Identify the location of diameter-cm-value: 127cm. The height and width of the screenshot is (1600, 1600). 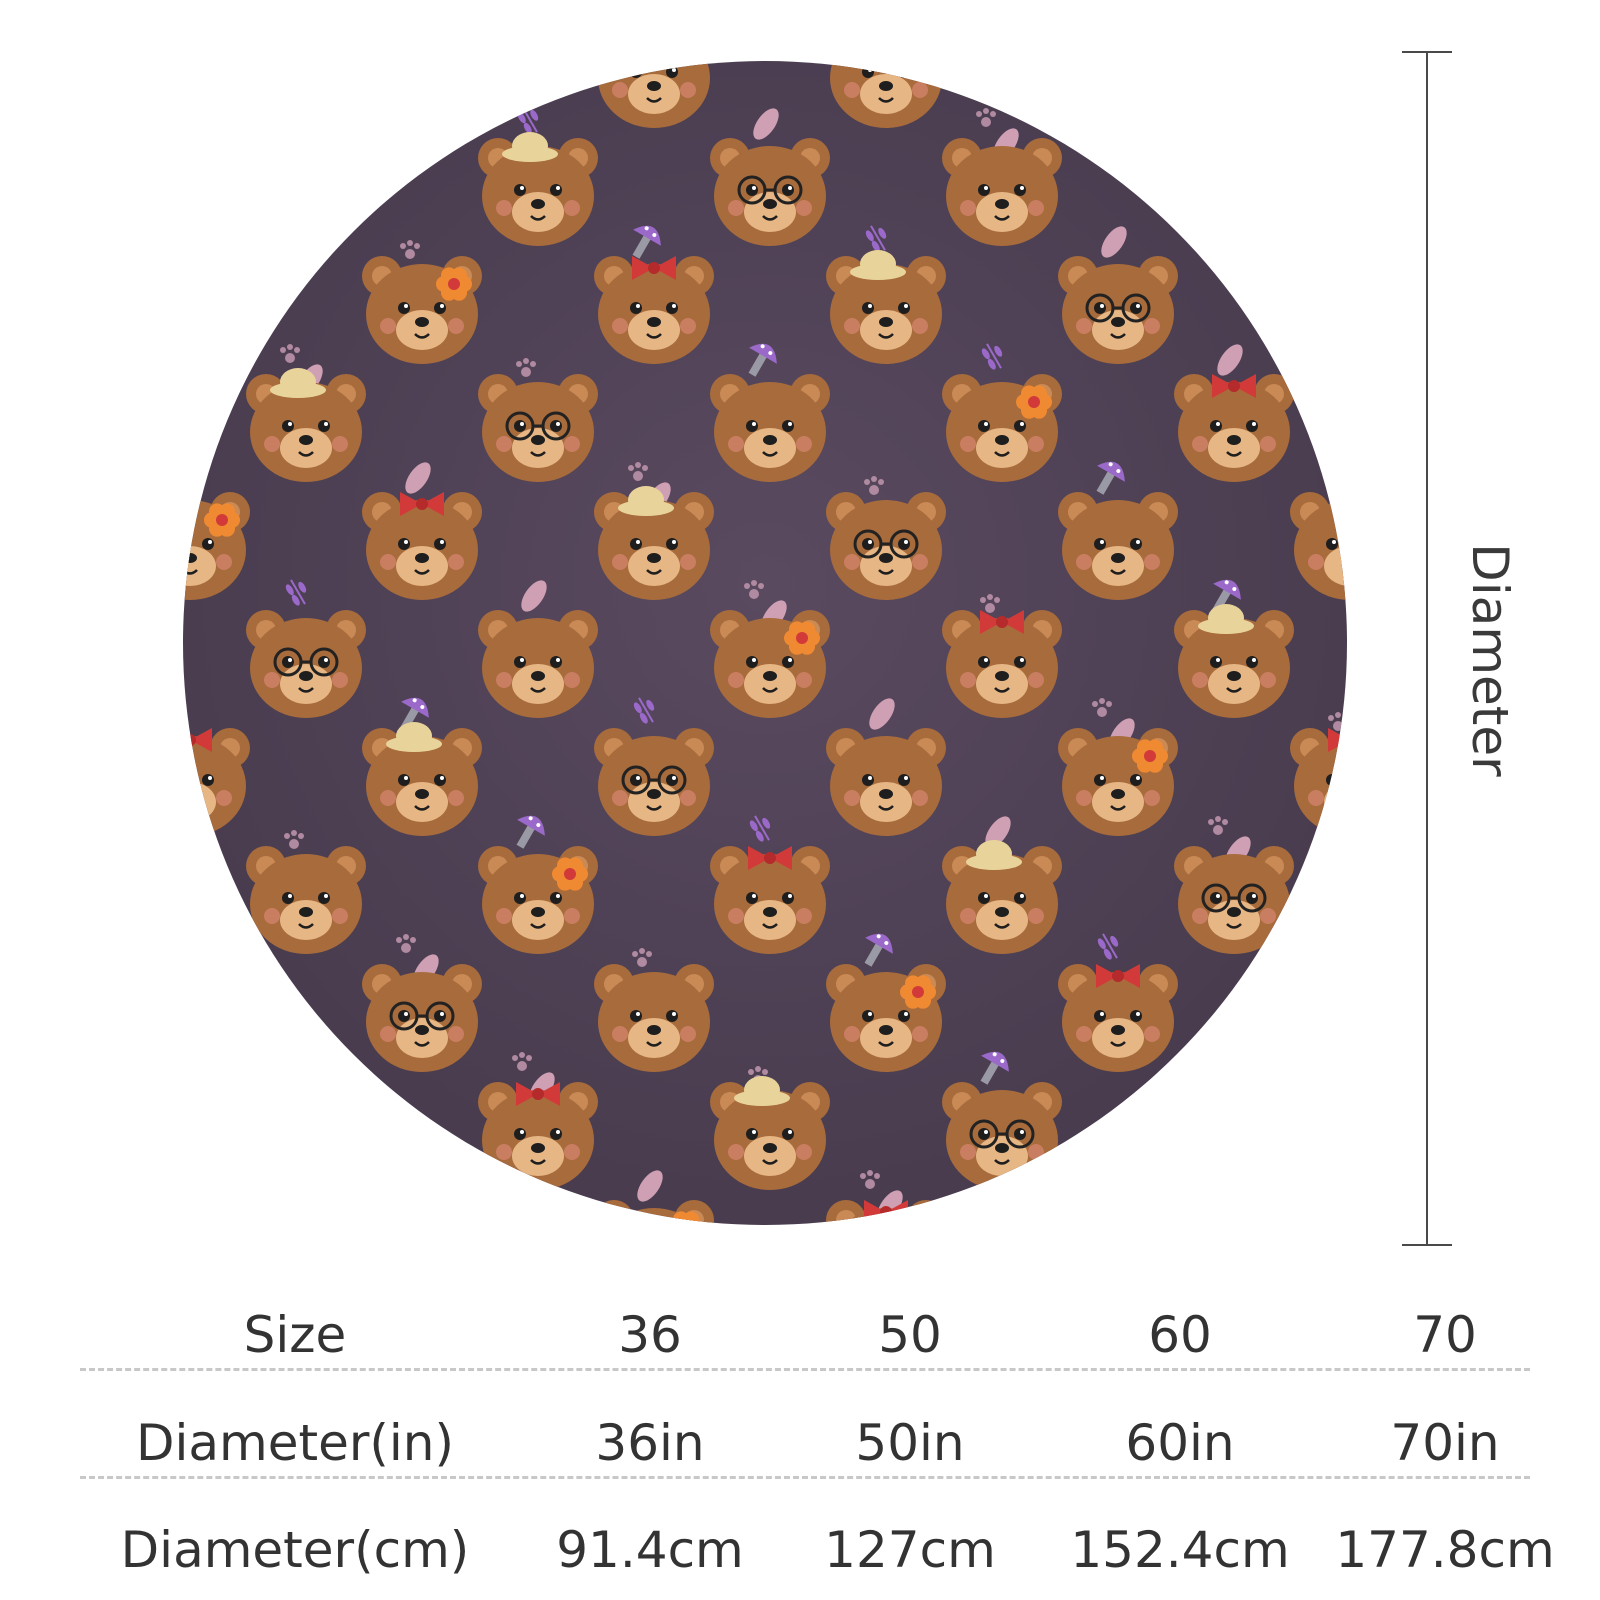
(910, 1550).